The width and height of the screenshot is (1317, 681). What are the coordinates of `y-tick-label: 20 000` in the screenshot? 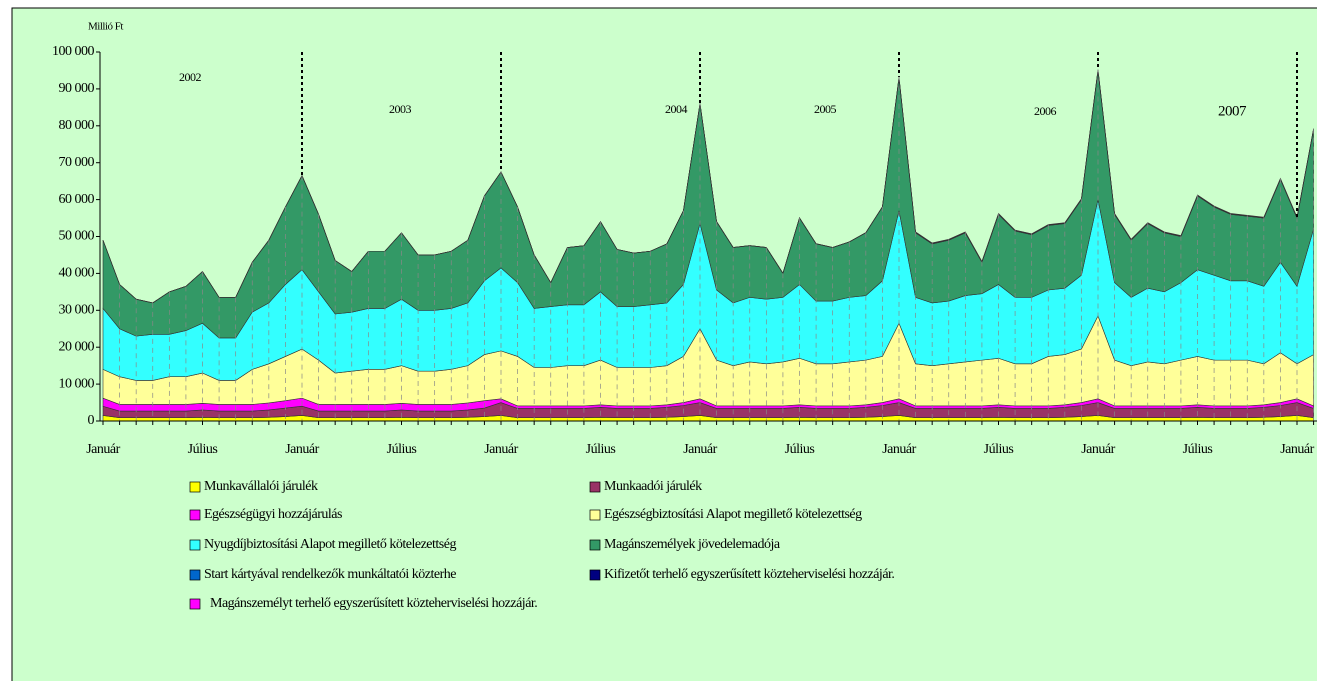 It's located at (77, 346).